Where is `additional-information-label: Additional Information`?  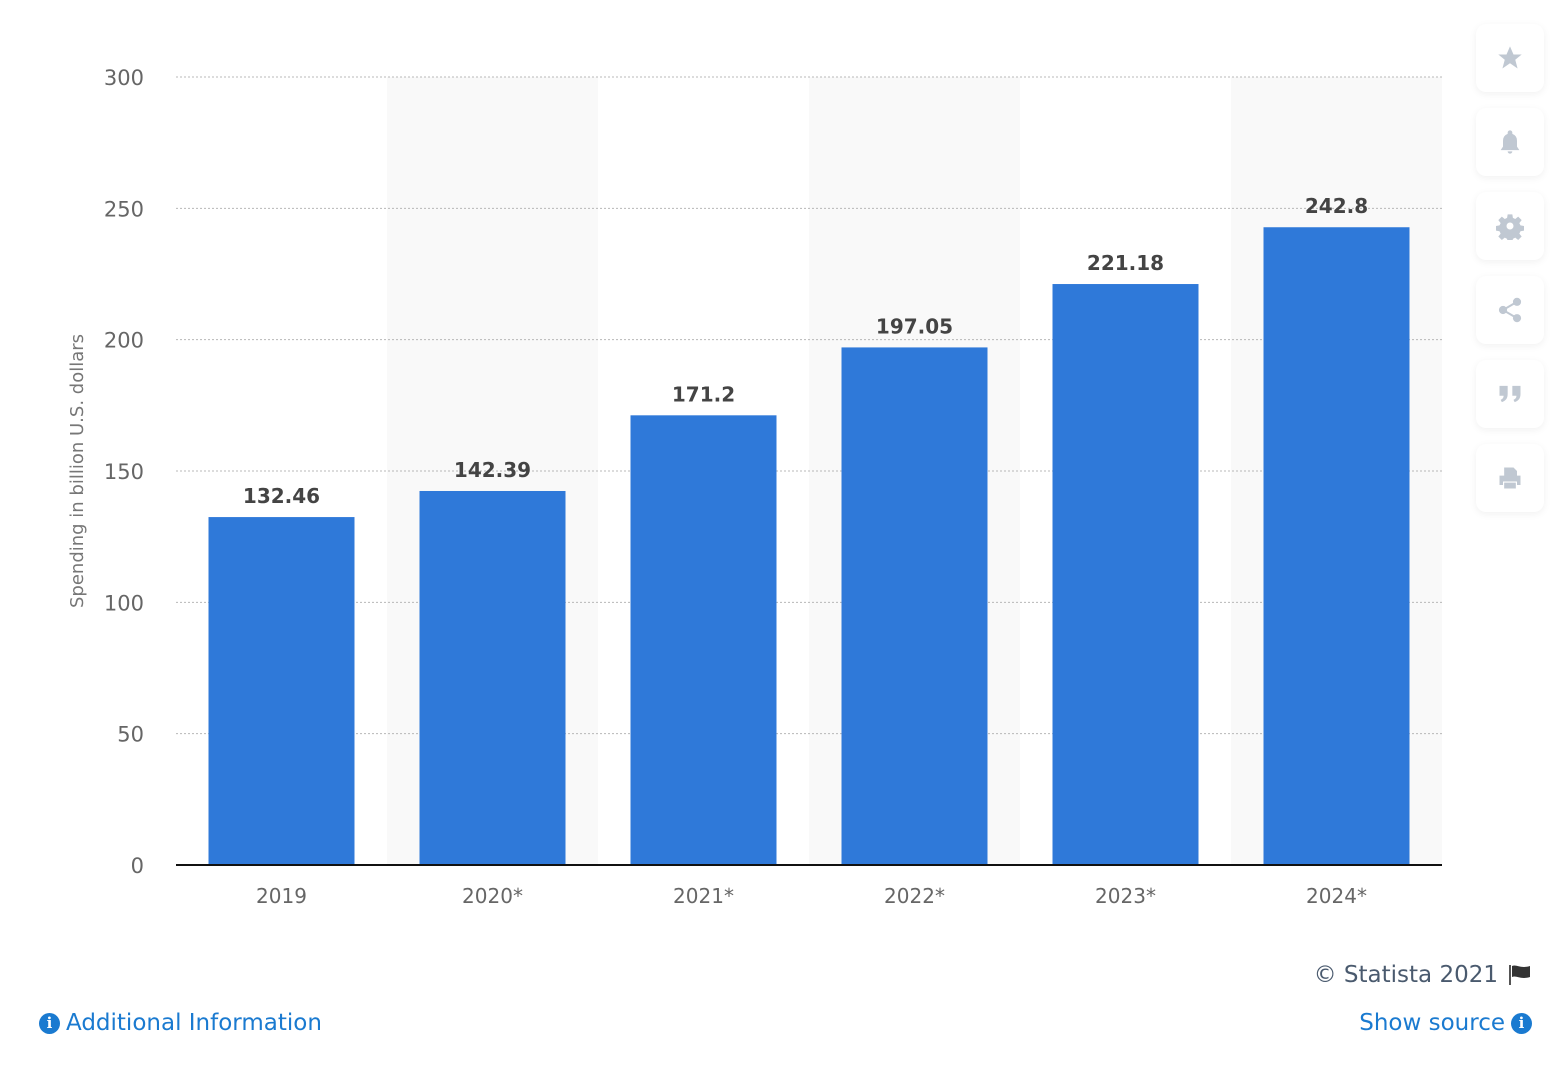 additional-information-label: Additional Information is located at coordinates (194, 1023).